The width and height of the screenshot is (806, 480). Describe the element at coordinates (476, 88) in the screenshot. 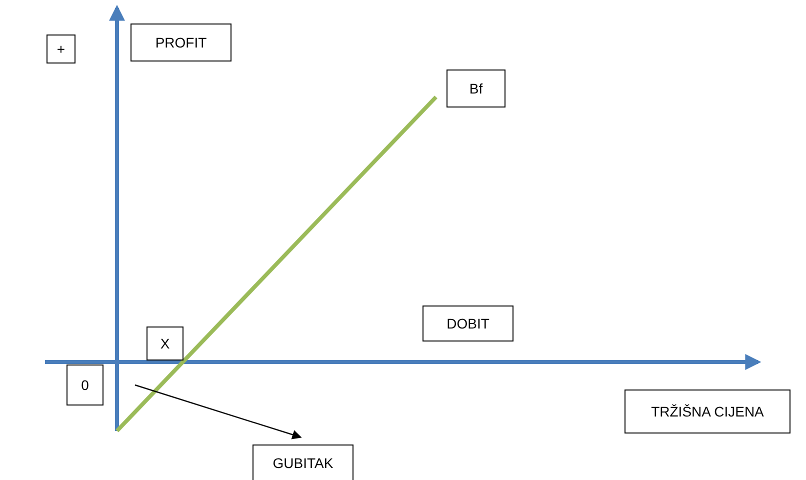

I see `text: Bf` at that location.